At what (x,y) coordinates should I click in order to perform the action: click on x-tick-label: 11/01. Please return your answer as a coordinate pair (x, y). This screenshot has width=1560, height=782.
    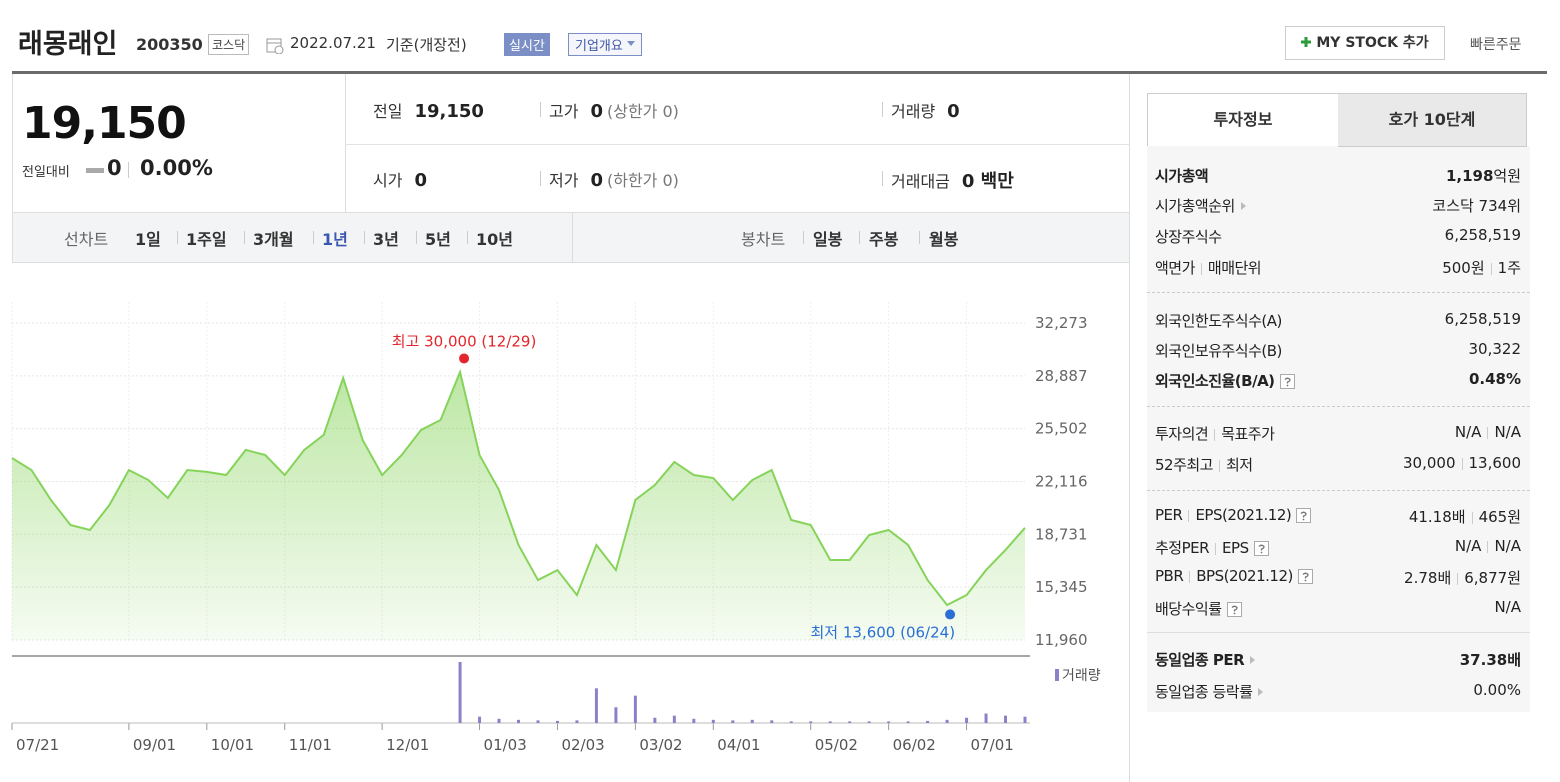
    Looking at the image, I should click on (310, 745).